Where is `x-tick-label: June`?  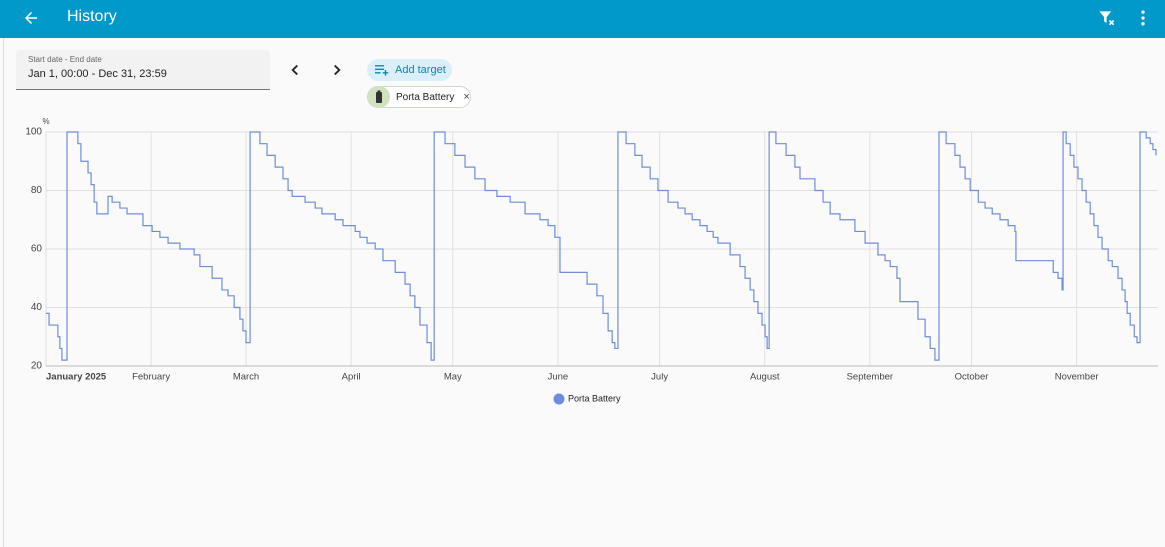 x-tick-label: June is located at coordinates (558, 377).